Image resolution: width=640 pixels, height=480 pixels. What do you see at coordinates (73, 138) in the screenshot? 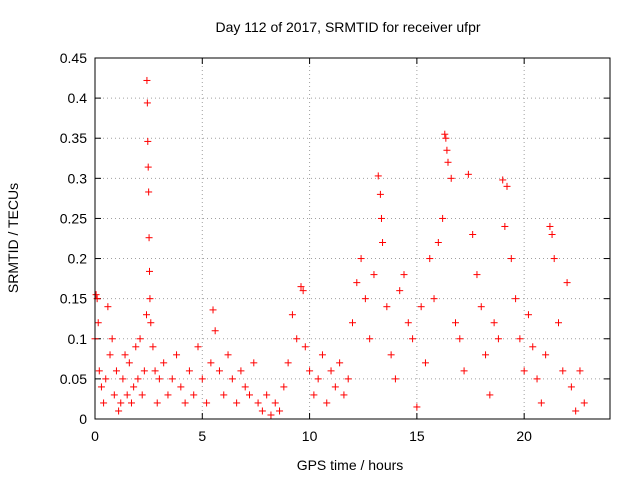
I see `y-tick-label: 0.35` at bounding box center [73, 138].